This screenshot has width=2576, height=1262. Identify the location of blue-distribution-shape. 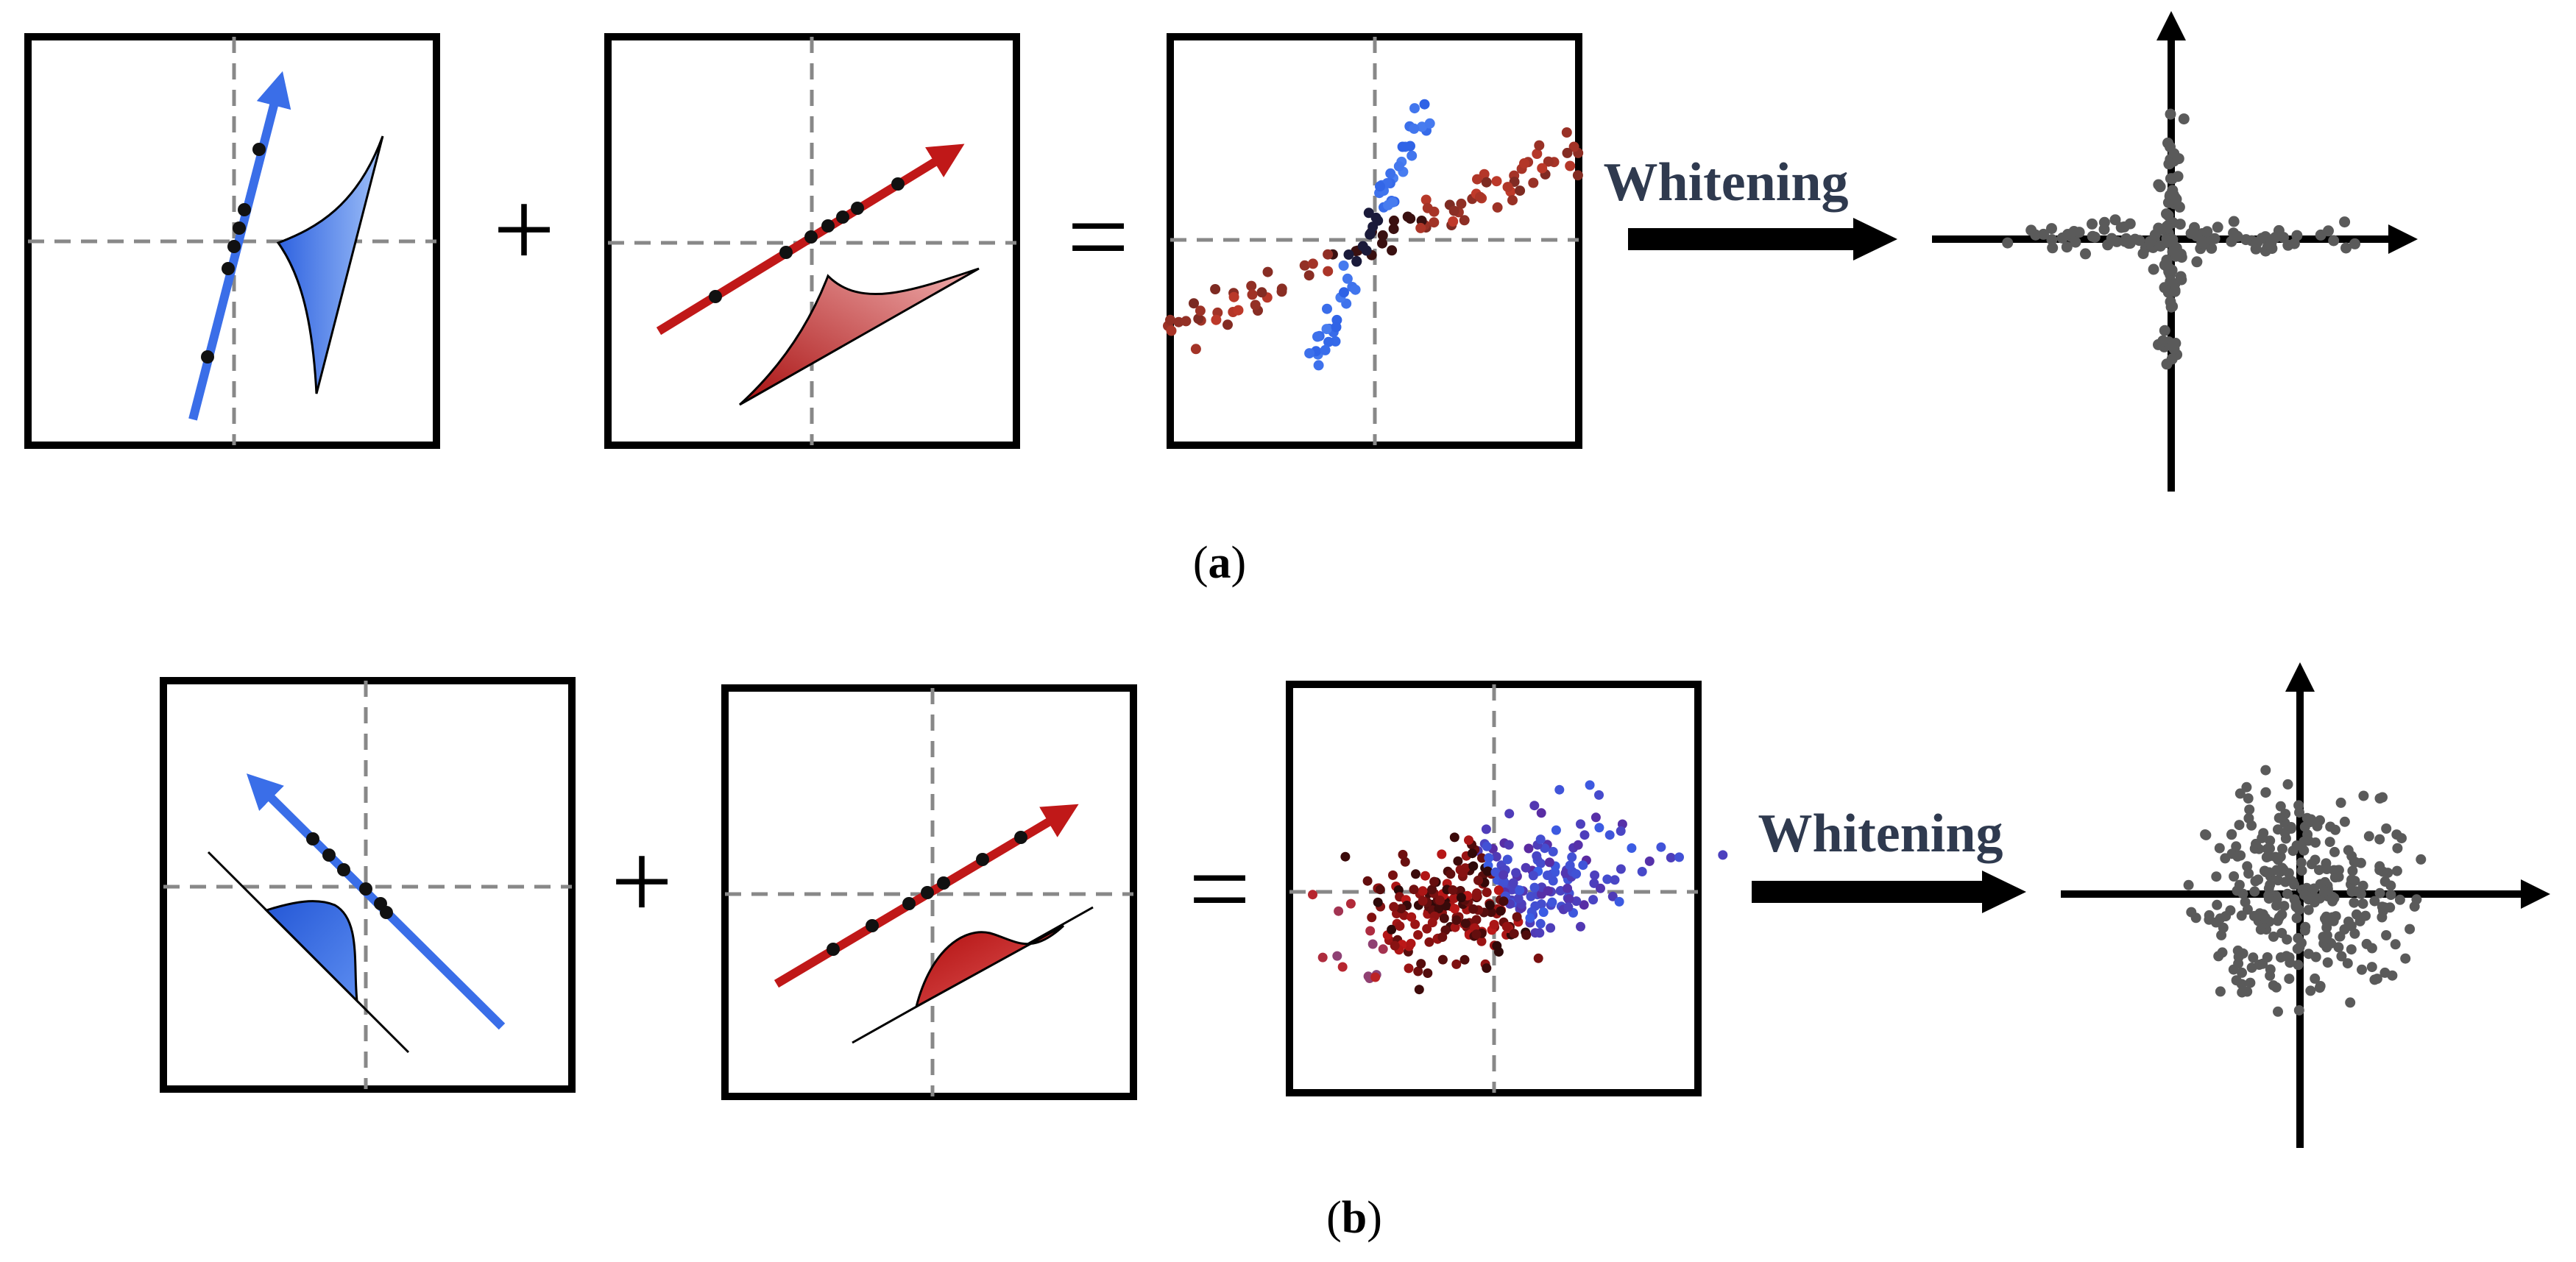
(311, 952).